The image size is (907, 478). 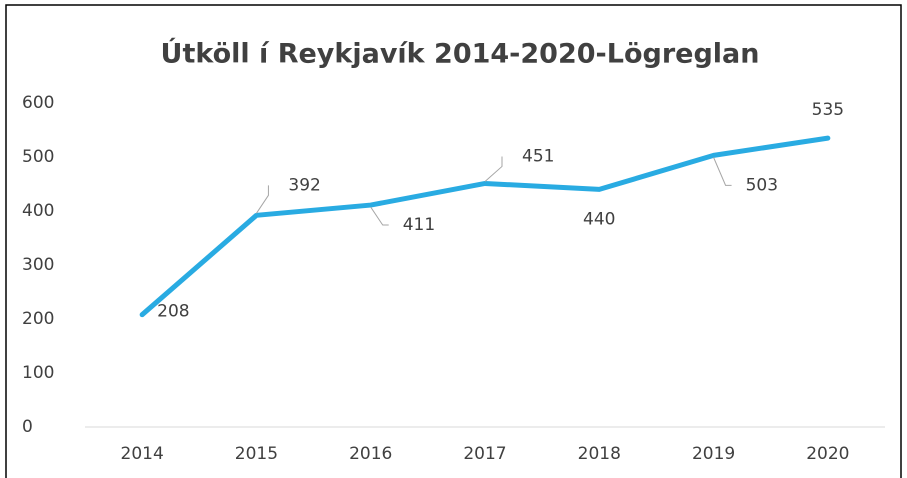 What do you see at coordinates (599, 219) in the screenshot?
I see `data-label: 440` at bounding box center [599, 219].